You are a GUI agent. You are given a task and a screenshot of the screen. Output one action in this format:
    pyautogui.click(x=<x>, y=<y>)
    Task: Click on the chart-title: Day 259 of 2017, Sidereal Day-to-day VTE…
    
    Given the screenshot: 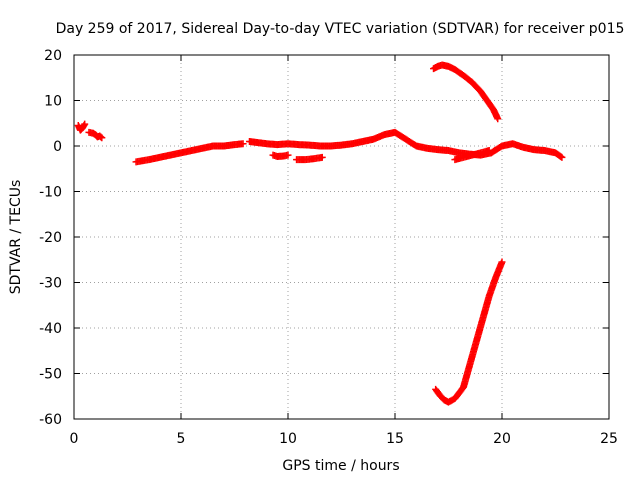 What is the action you would take?
    pyautogui.click(x=340, y=29)
    